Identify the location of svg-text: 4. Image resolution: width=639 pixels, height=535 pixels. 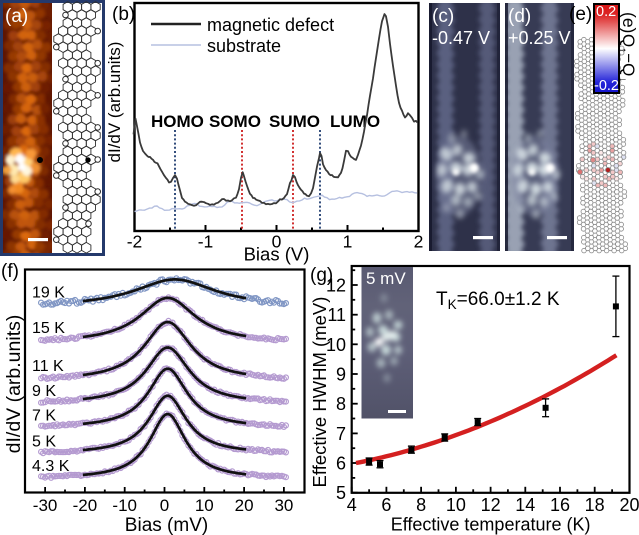
(352, 505).